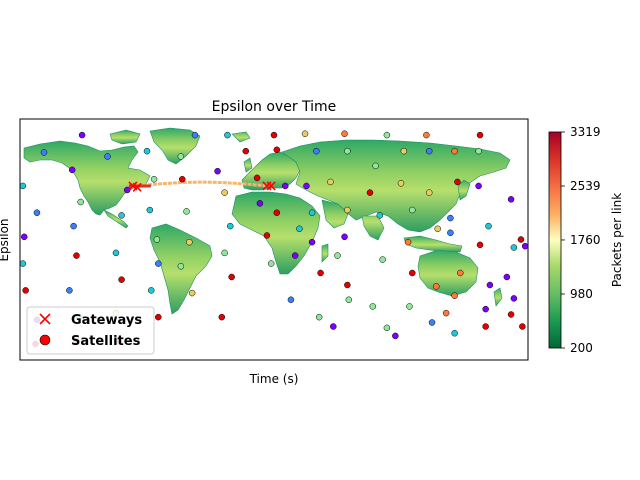 The image size is (640, 480). I want to click on colorbar: 200 980 1760 2539 3319 Packets per link, so click(586, 240).